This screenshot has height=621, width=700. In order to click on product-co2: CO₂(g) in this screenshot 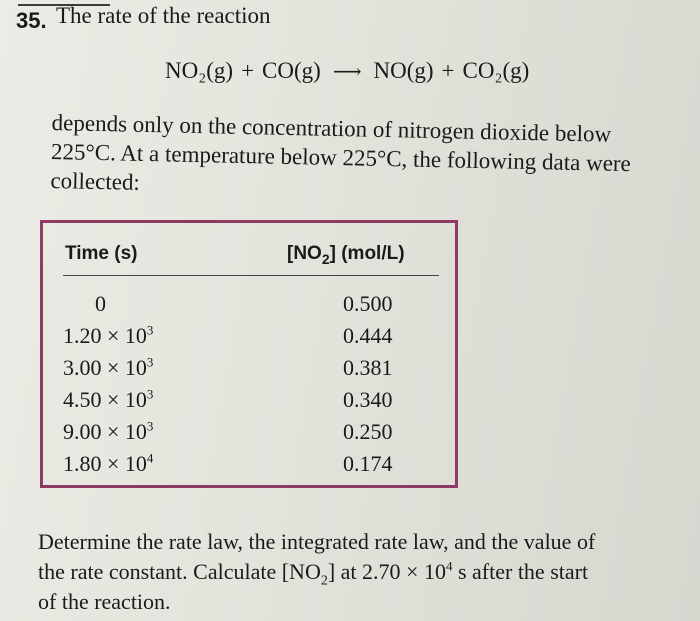, I will do `click(496, 70)`.